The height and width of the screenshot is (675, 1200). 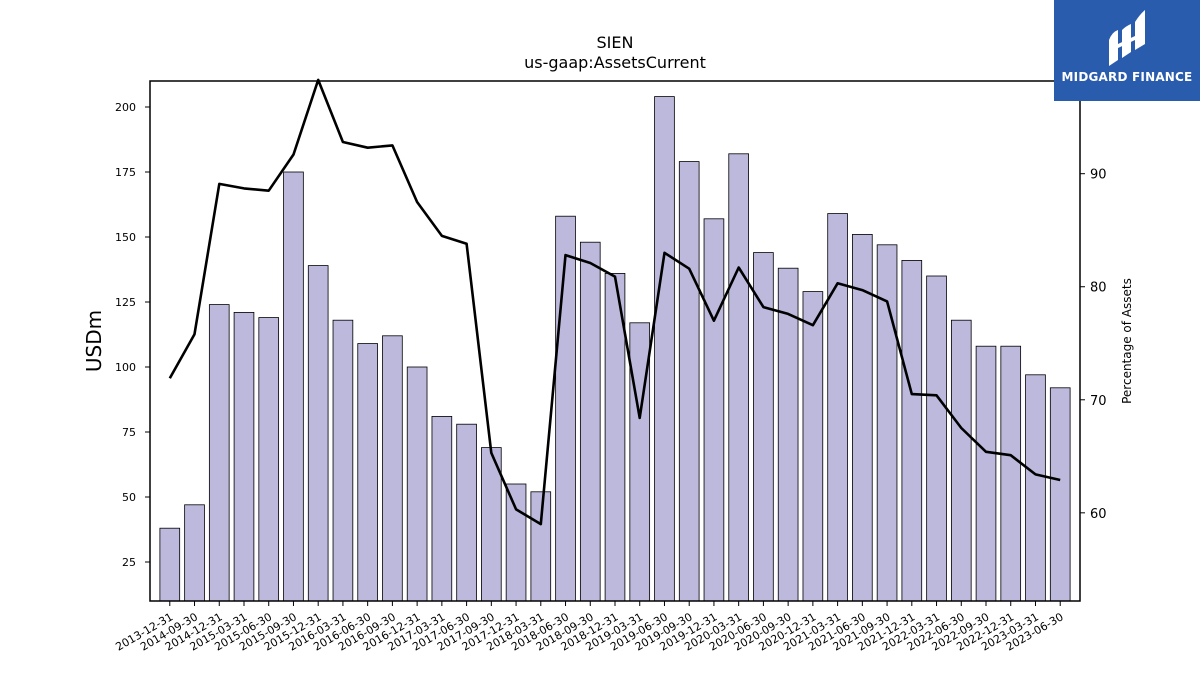 What do you see at coordinates (1127, 77) in the screenshot?
I see `logo-text: MIDGARD FINANCE` at bounding box center [1127, 77].